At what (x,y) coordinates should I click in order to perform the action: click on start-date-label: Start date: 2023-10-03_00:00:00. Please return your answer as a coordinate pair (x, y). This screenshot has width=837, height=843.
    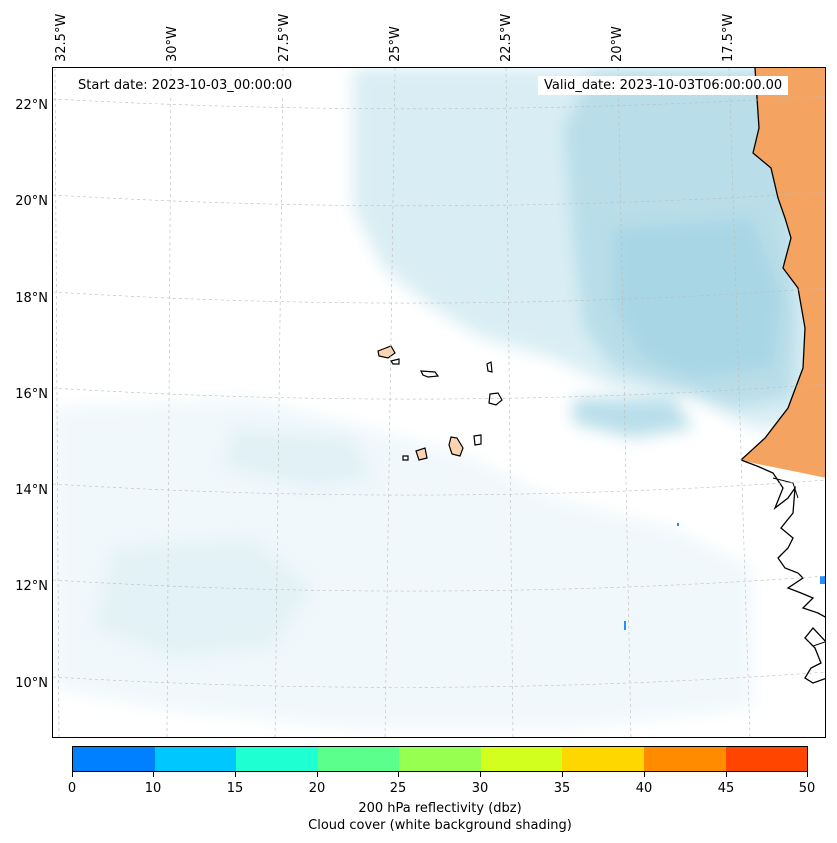
    Looking at the image, I should click on (185, 85).